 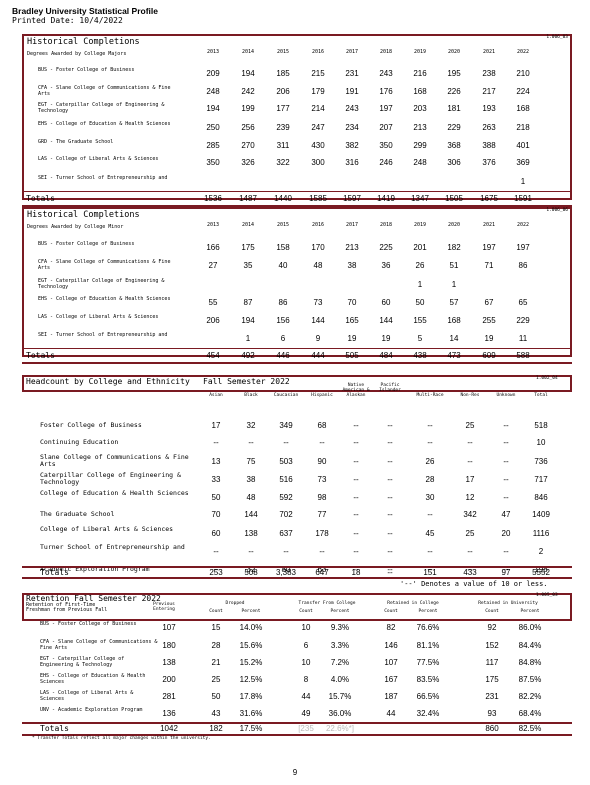 I want to click on data-cell: 60, so click(x=216, y=533).